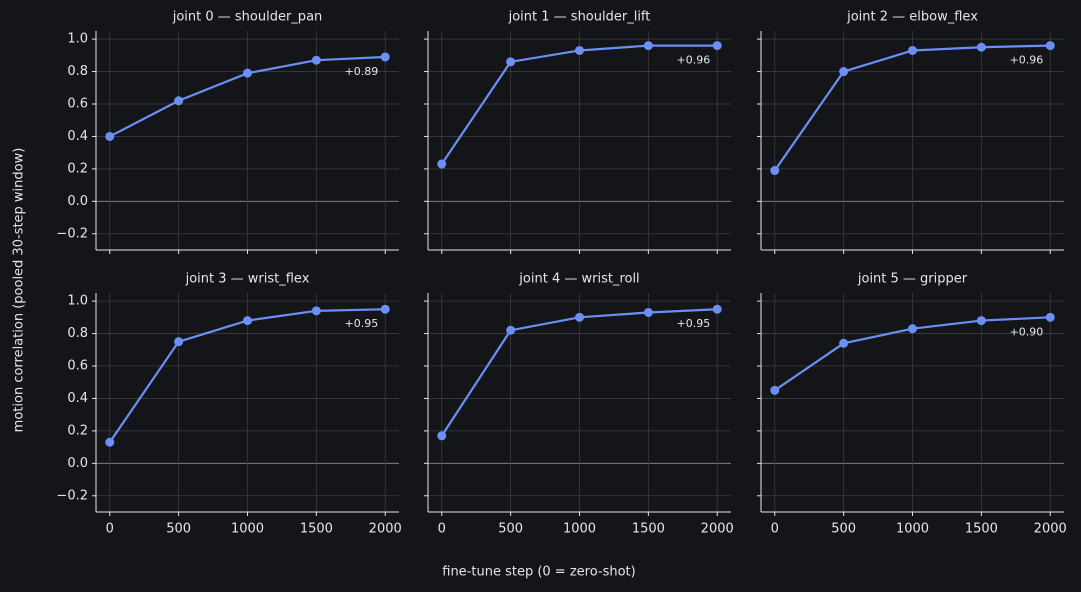  I want to click on subplot-title: joint 3 — wrist_flex, so click(247, 279).